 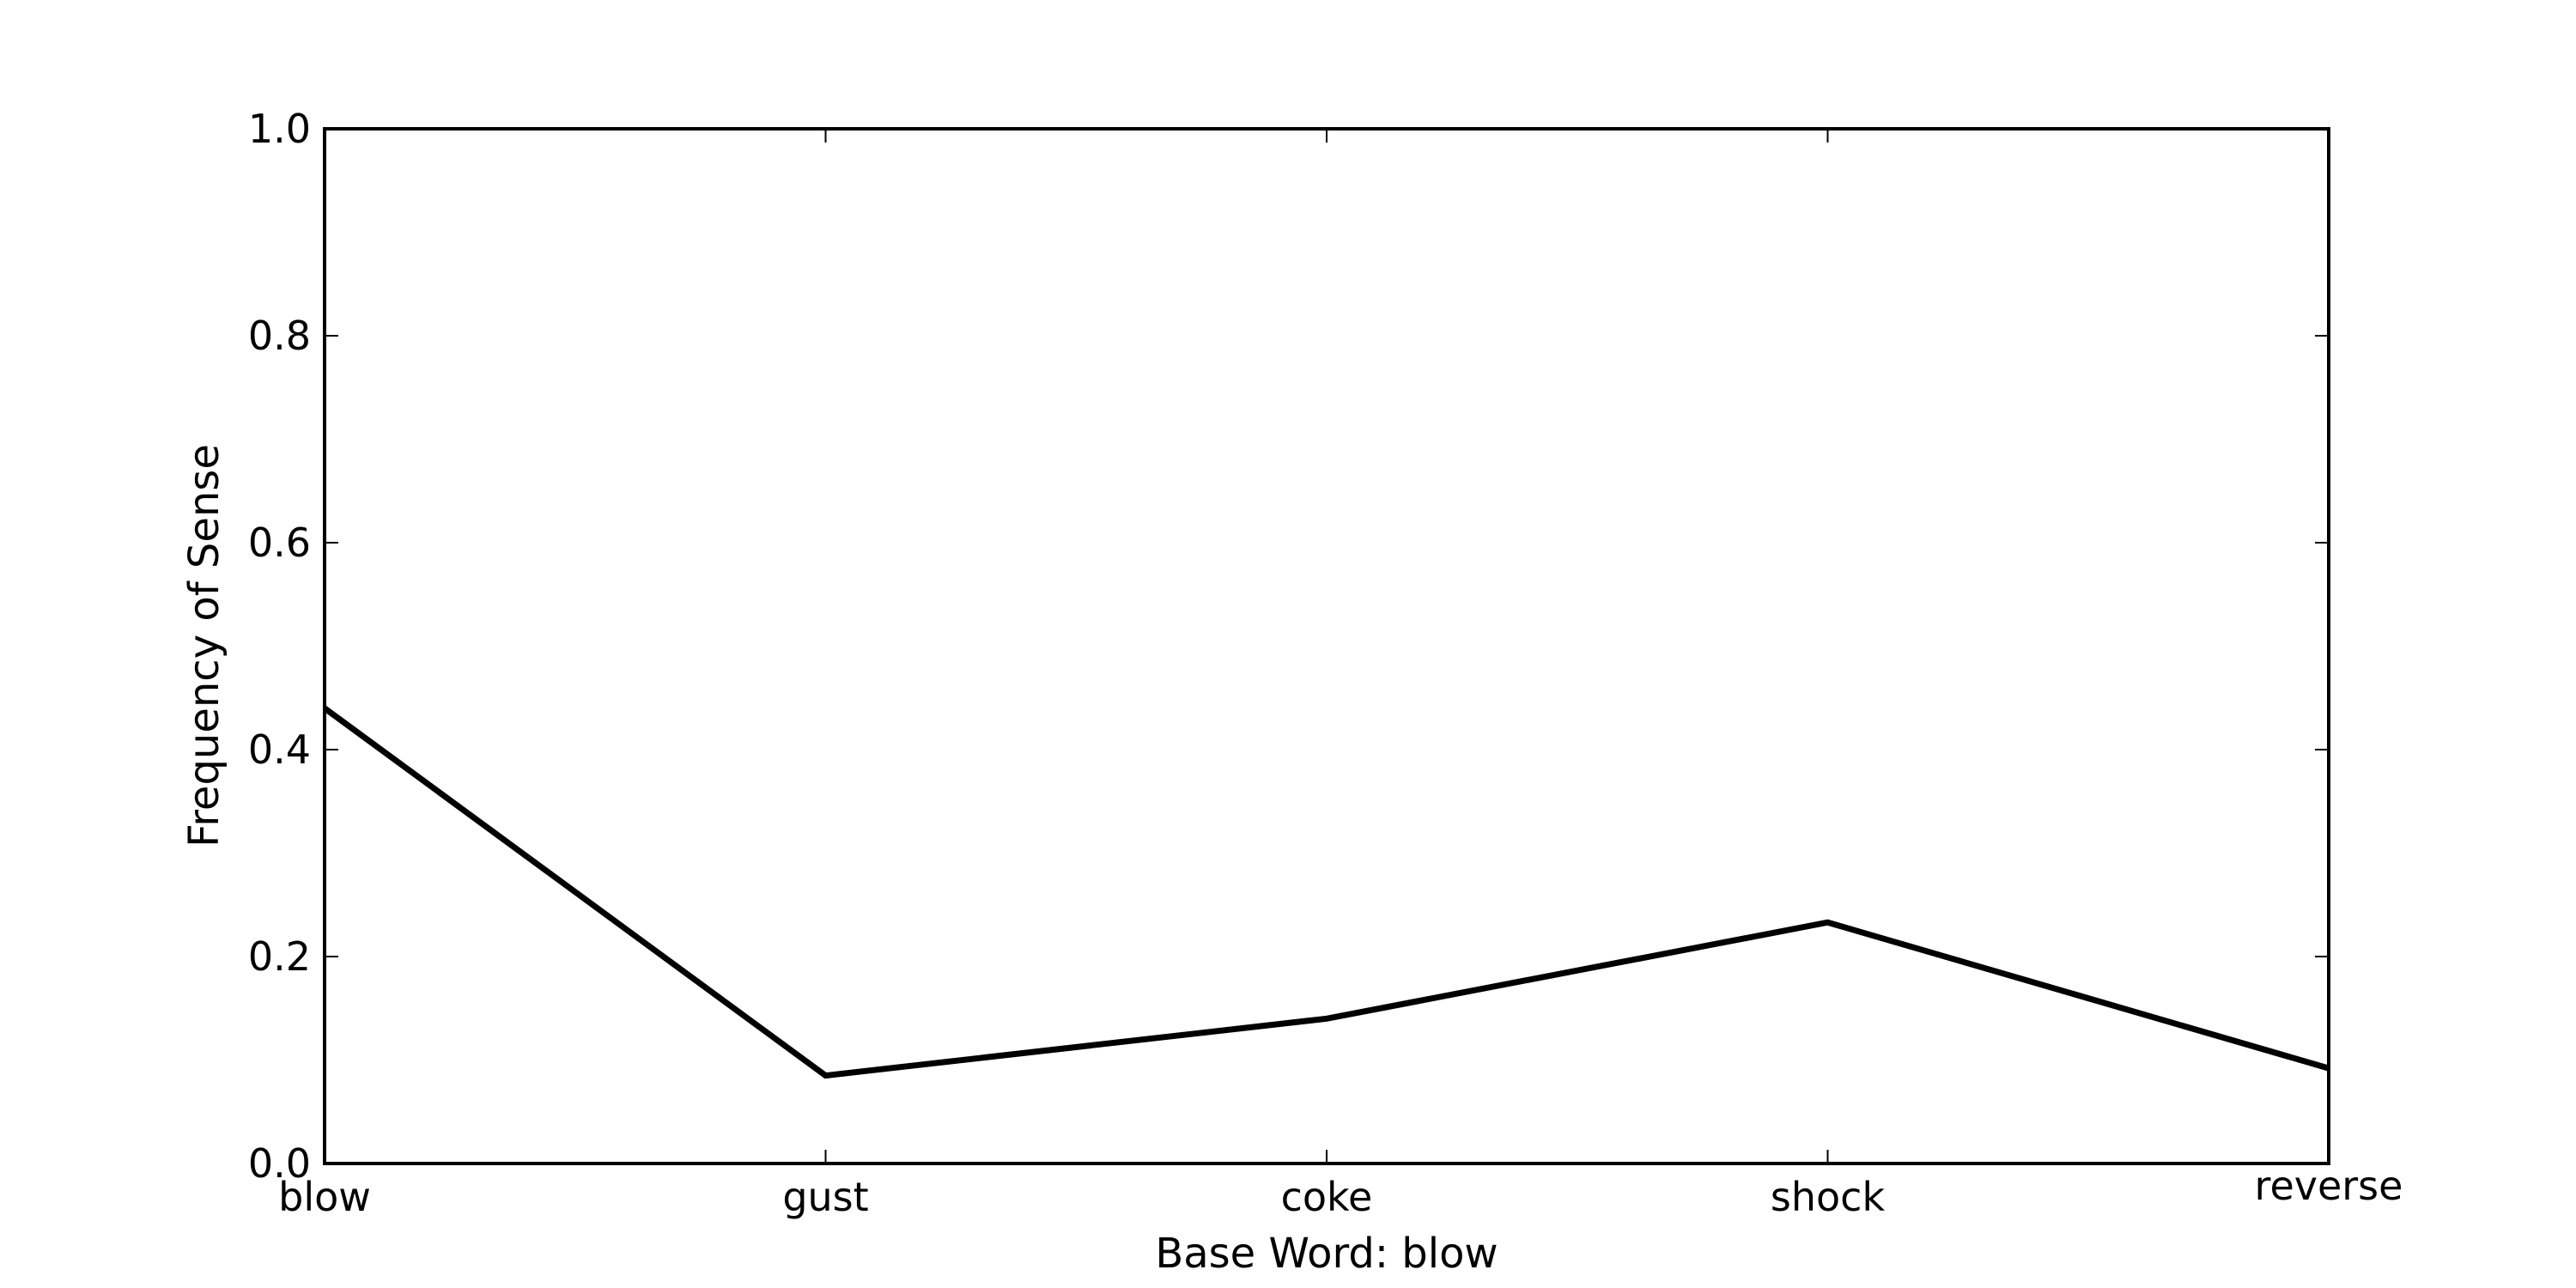 What do you see at coordinates (280, 543) in the screenshot?
I see `y-tick-label: 0.6` at bounding box center [280, 543].